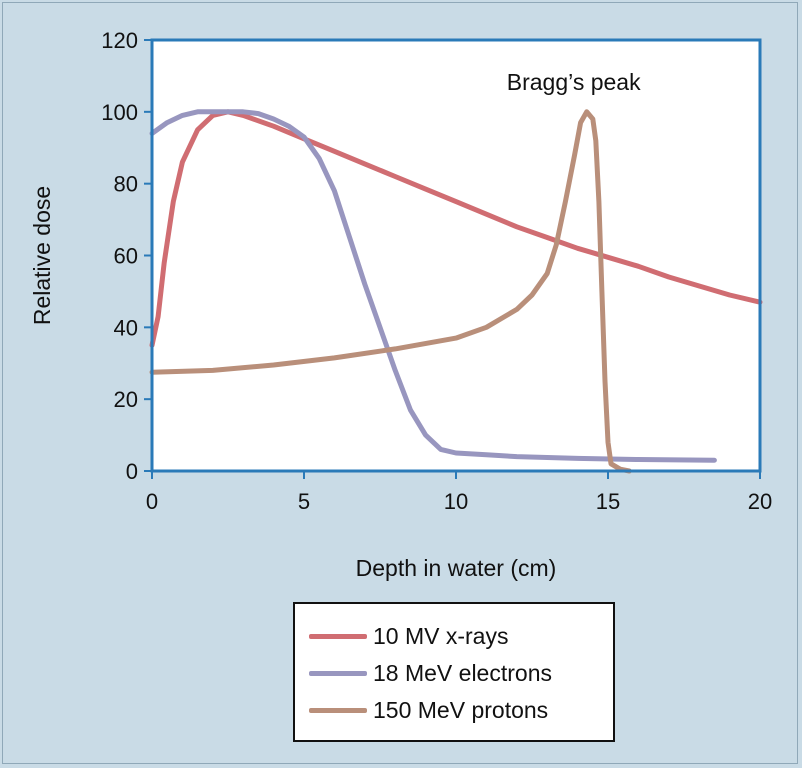 The image size is (802, 768). I want to click on x-tick-label: 5, so click(304, 501).